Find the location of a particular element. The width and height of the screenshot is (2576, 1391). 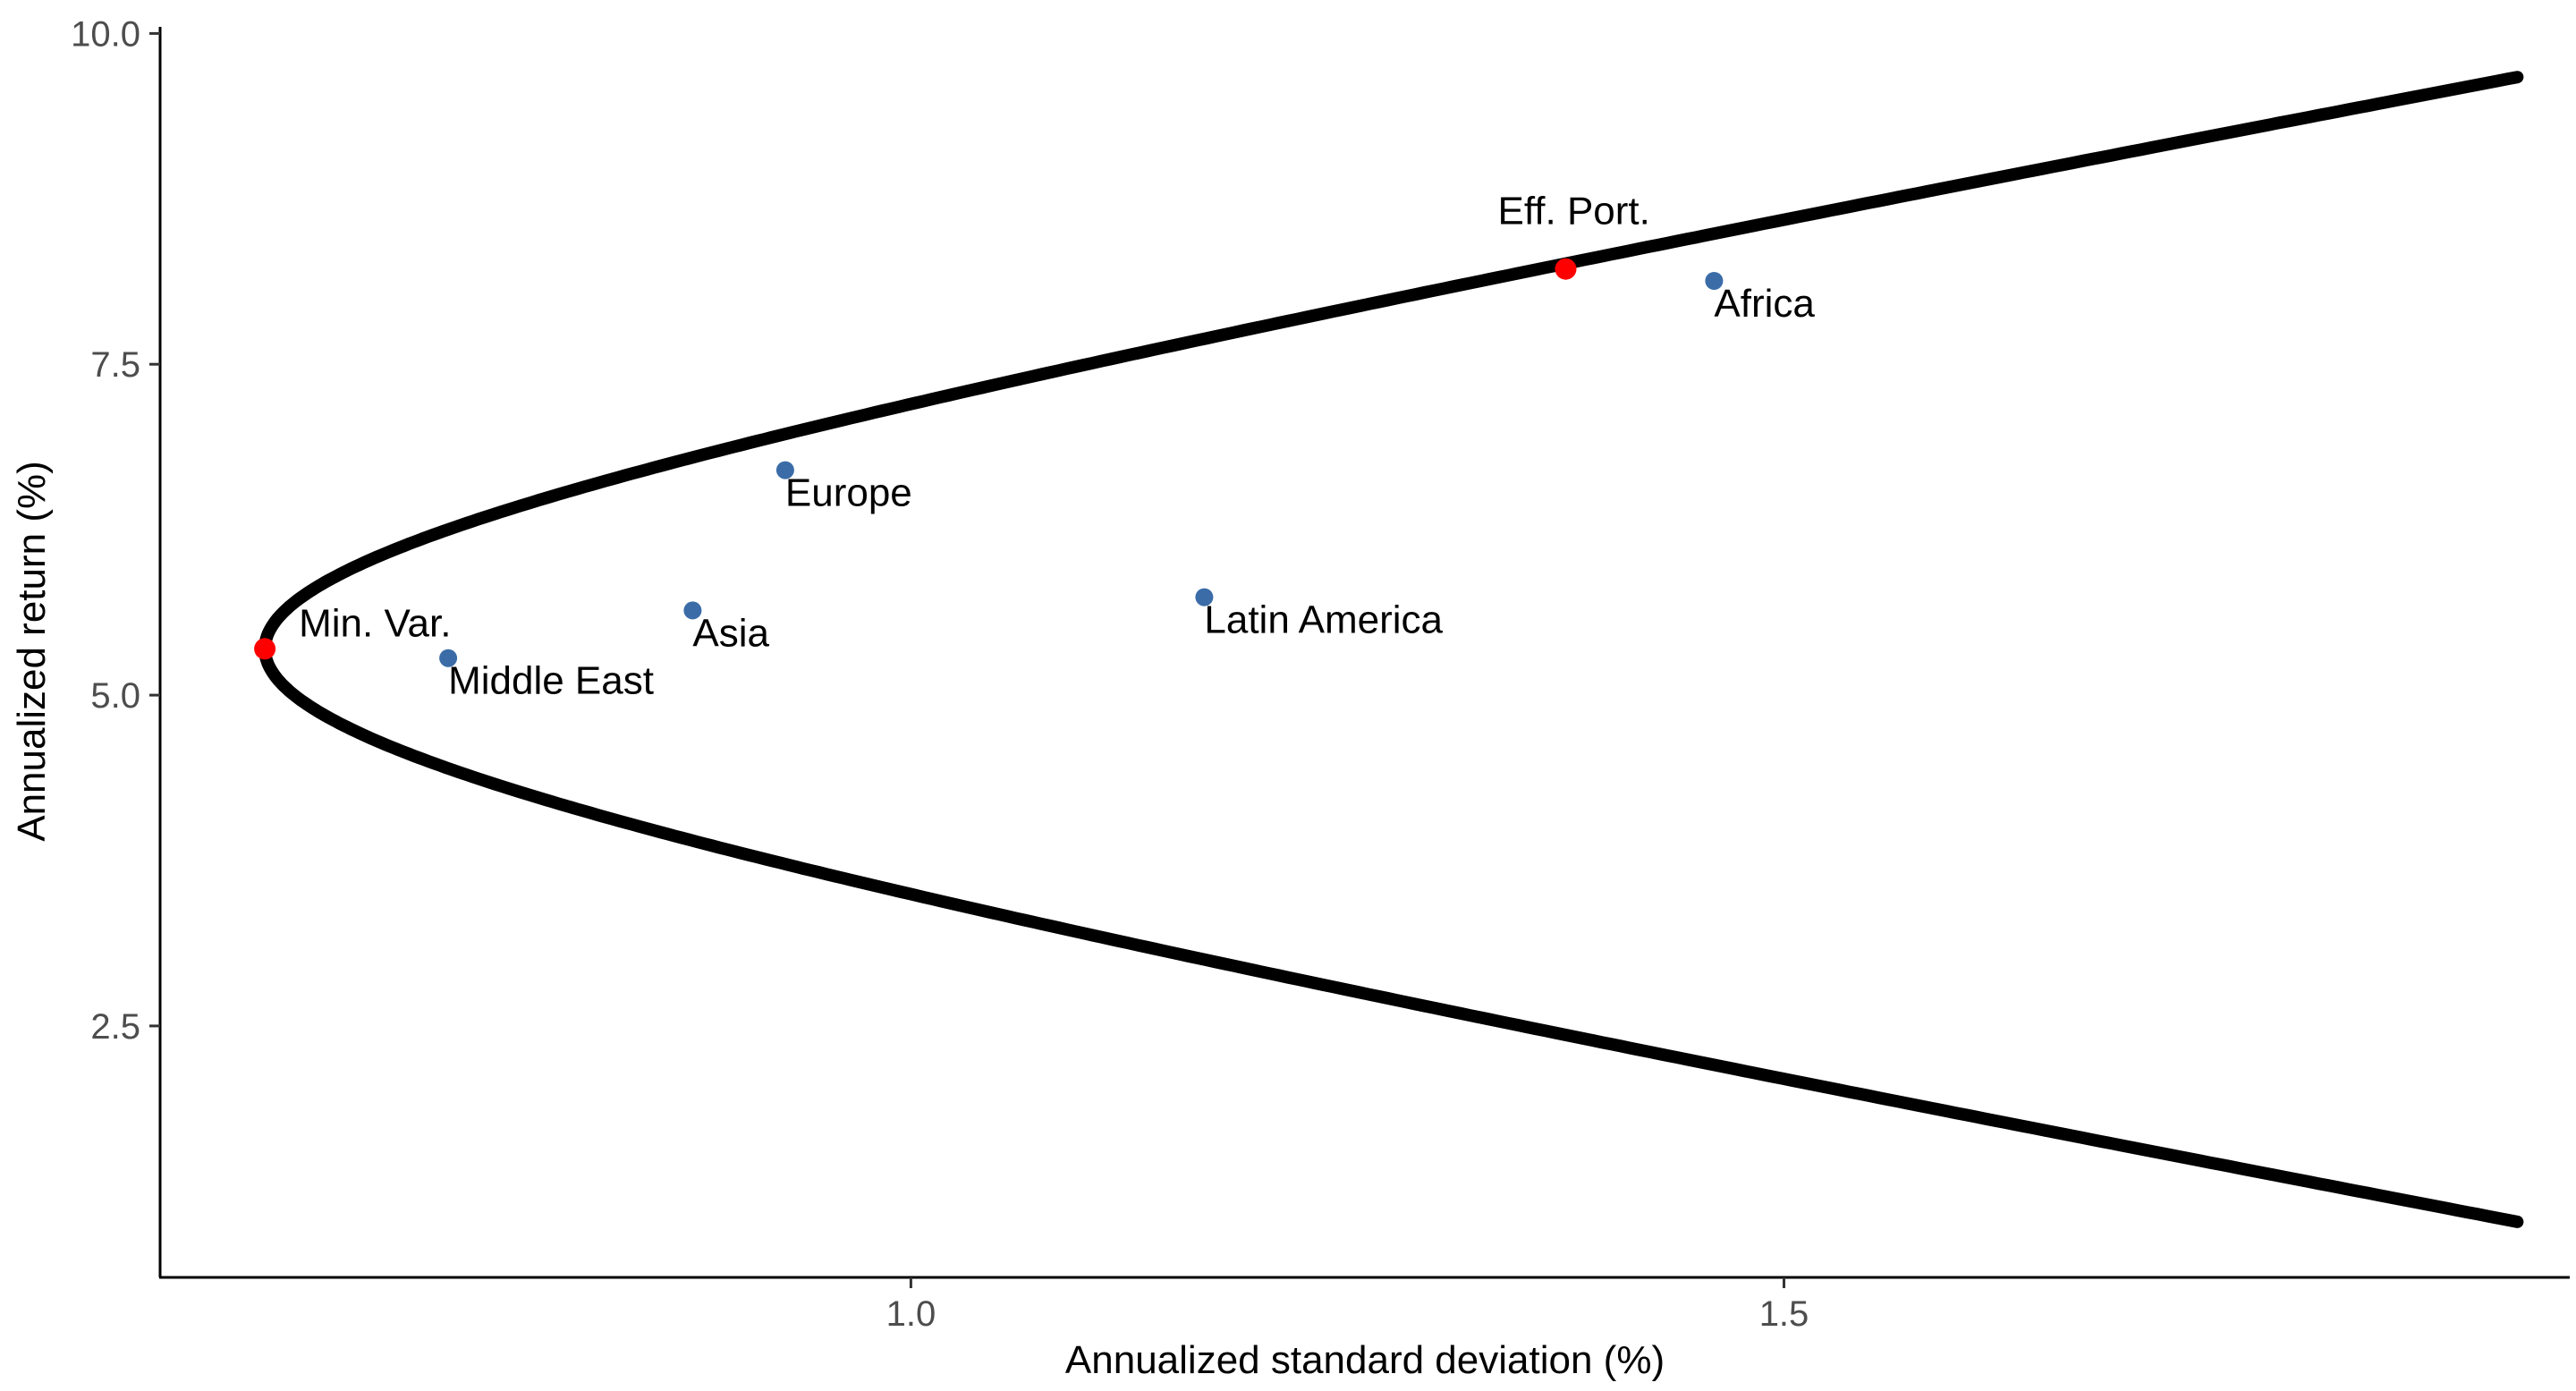

x-axis-title: Annualized standard deviation (%) is located at coordinates (1365, 1360).